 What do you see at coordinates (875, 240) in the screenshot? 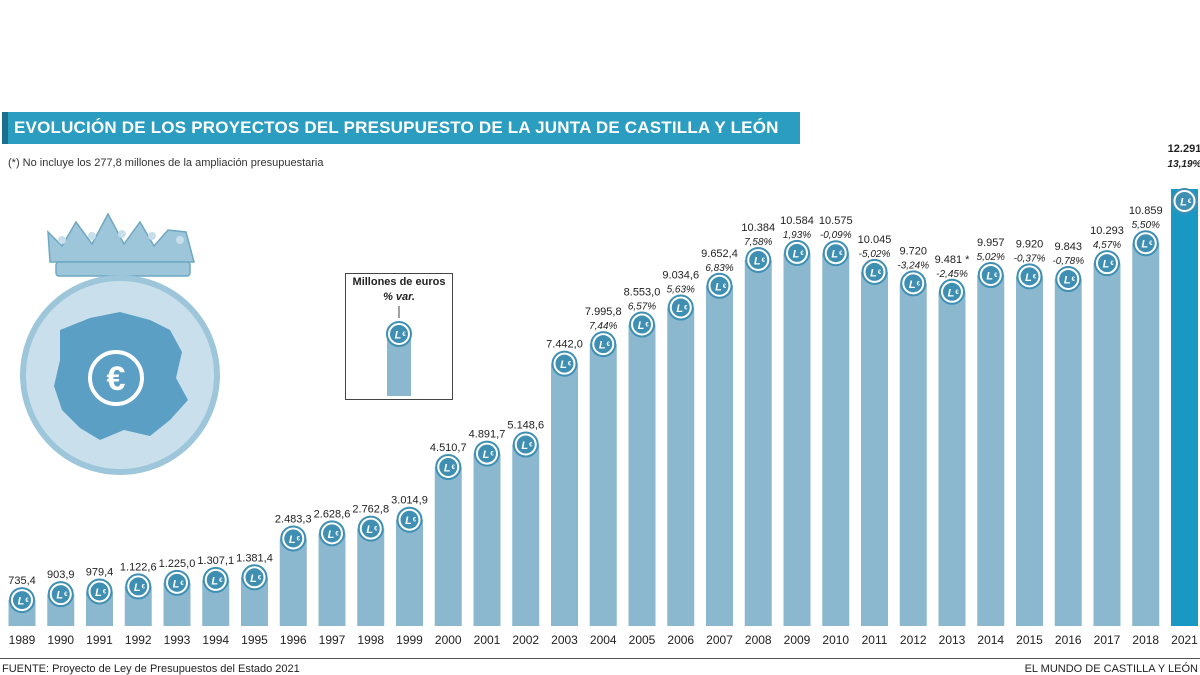
I see `value-label: 10.045` at bounding box center [875, 240].